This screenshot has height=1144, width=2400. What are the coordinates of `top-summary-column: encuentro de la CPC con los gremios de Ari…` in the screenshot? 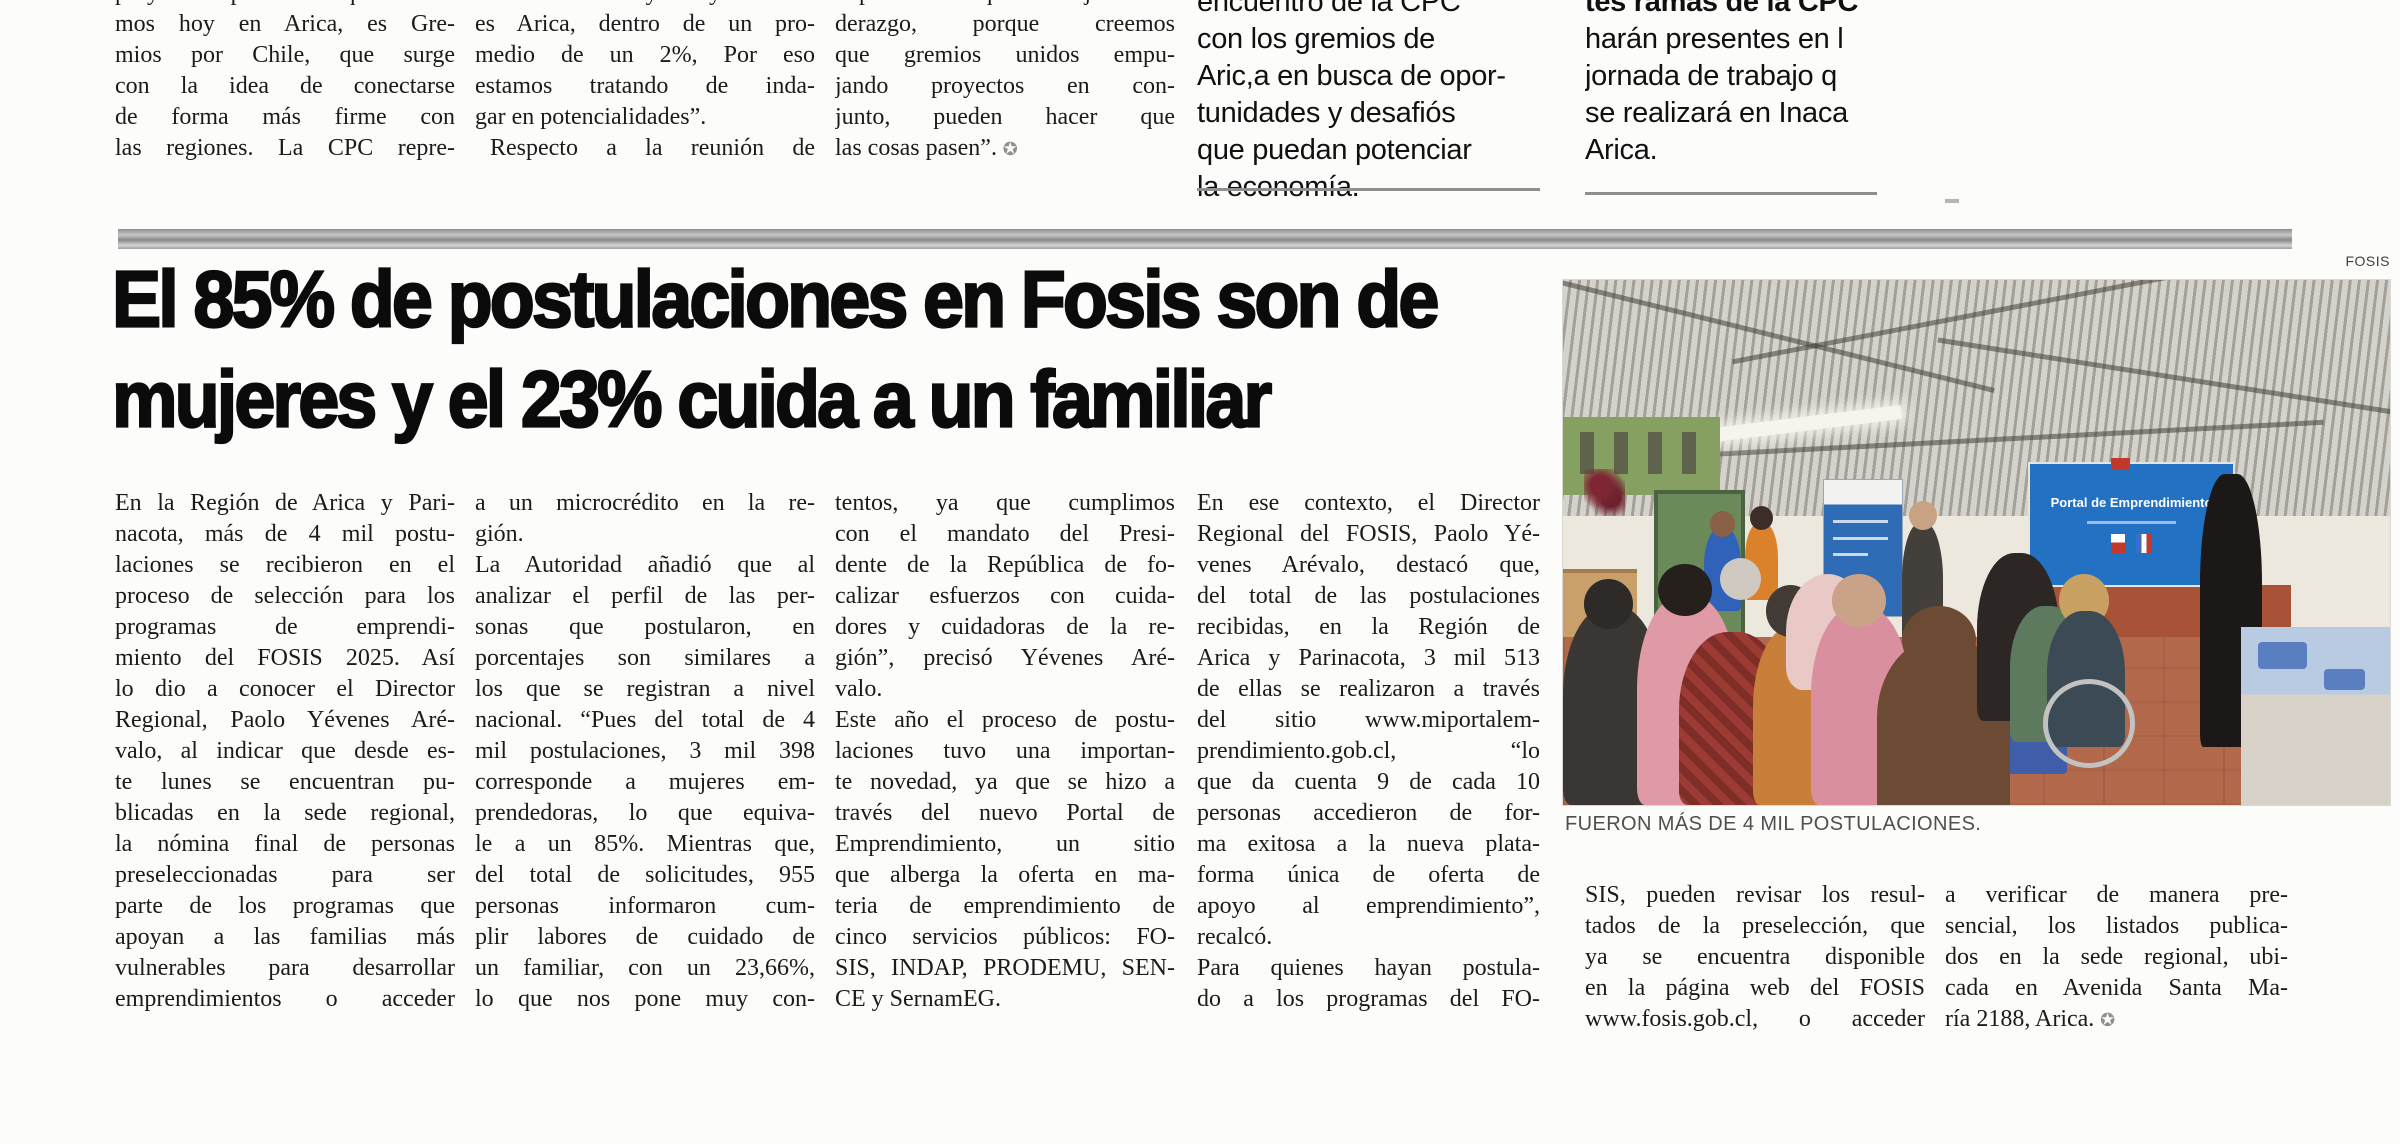 It's located at (1369, 103).